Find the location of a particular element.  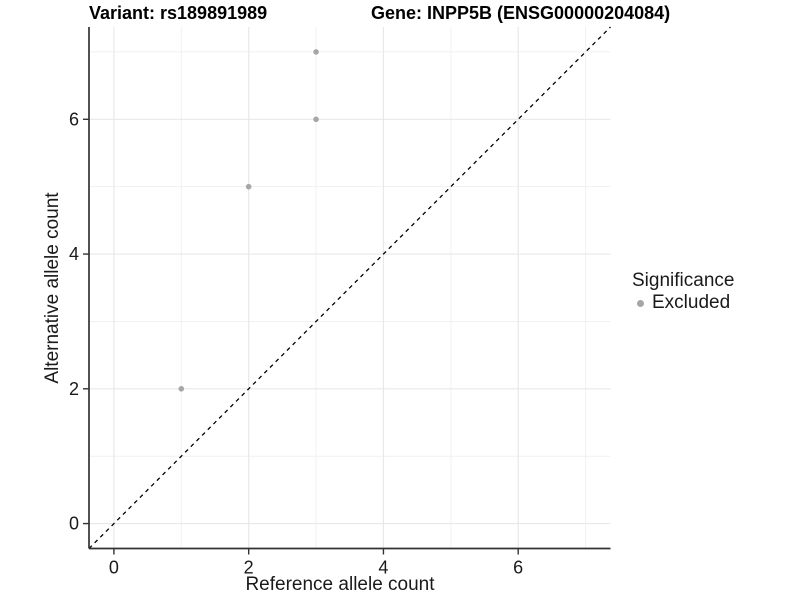

y-tick-label: 6 is located at coordinates (74, 119).